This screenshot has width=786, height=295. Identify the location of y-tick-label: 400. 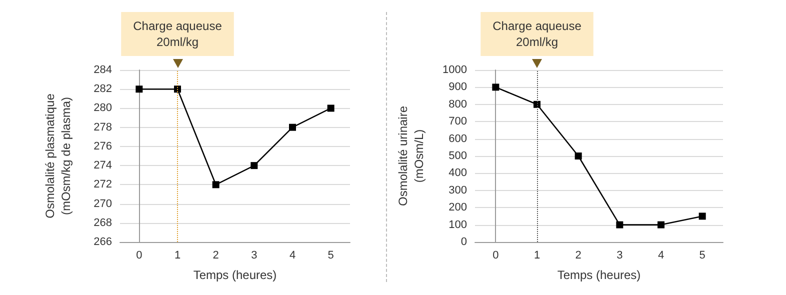
(457, 173).